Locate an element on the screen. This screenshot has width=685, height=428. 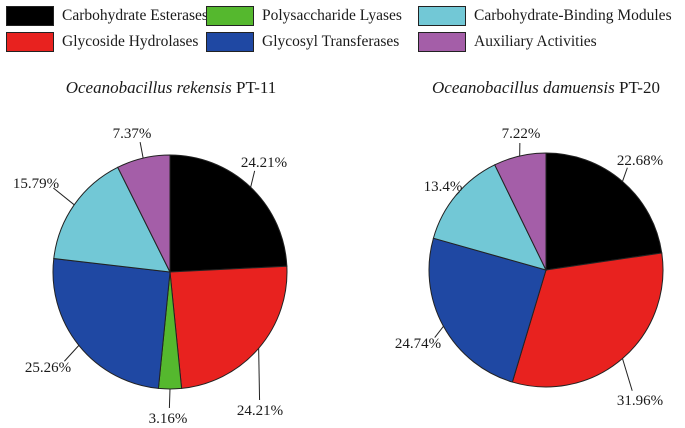
data-label-glycosyl-transferases: 24.74% is located at coordinates (418, 344).